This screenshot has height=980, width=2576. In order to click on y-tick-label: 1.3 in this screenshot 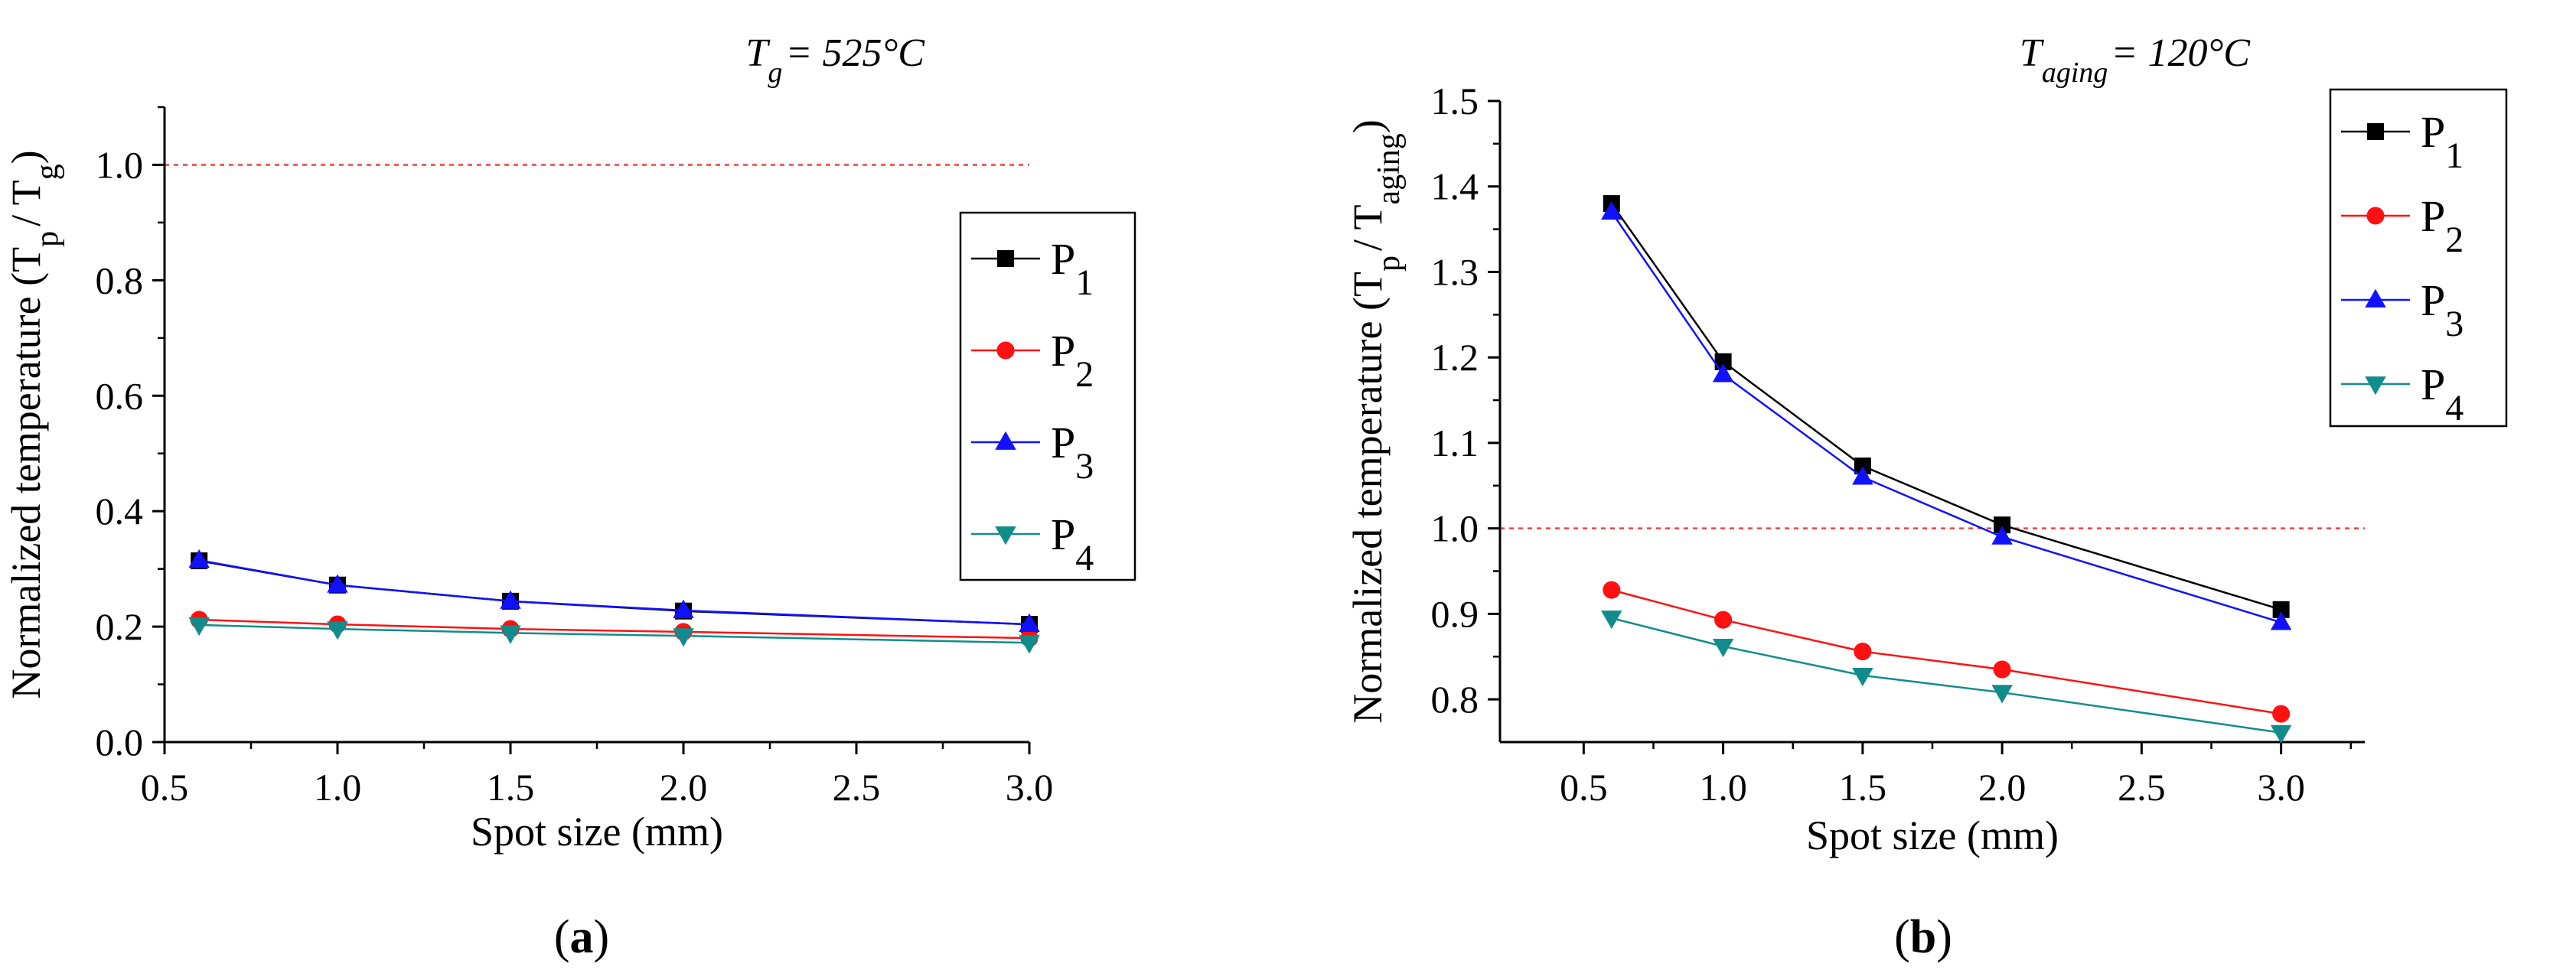, I will do `click(1455, 271)`.